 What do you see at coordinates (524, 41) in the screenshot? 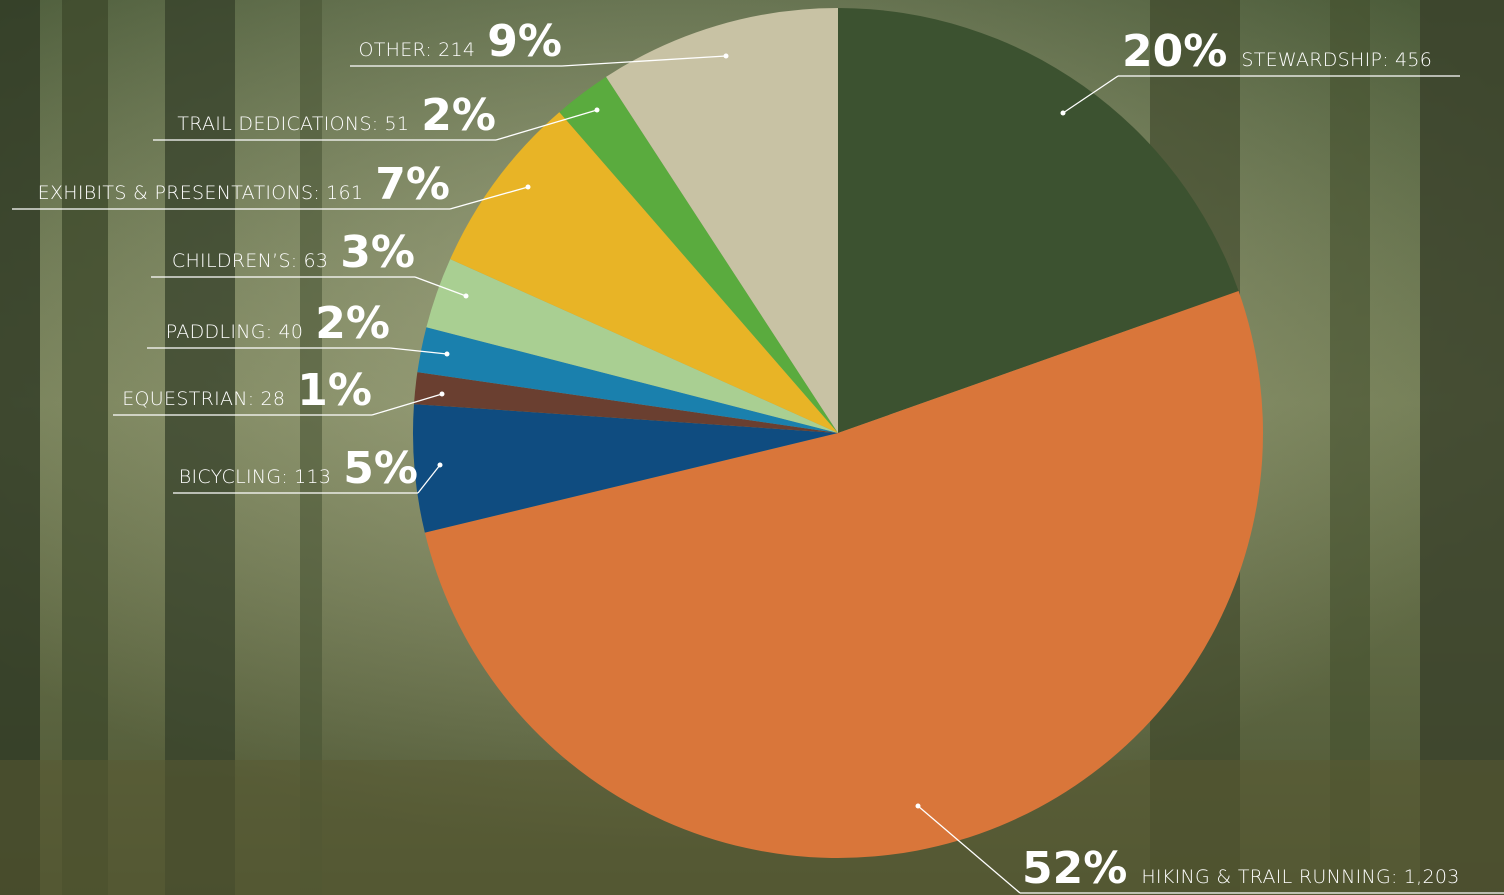
I see `percent-label: 9%` at bounding box center [524, 41].